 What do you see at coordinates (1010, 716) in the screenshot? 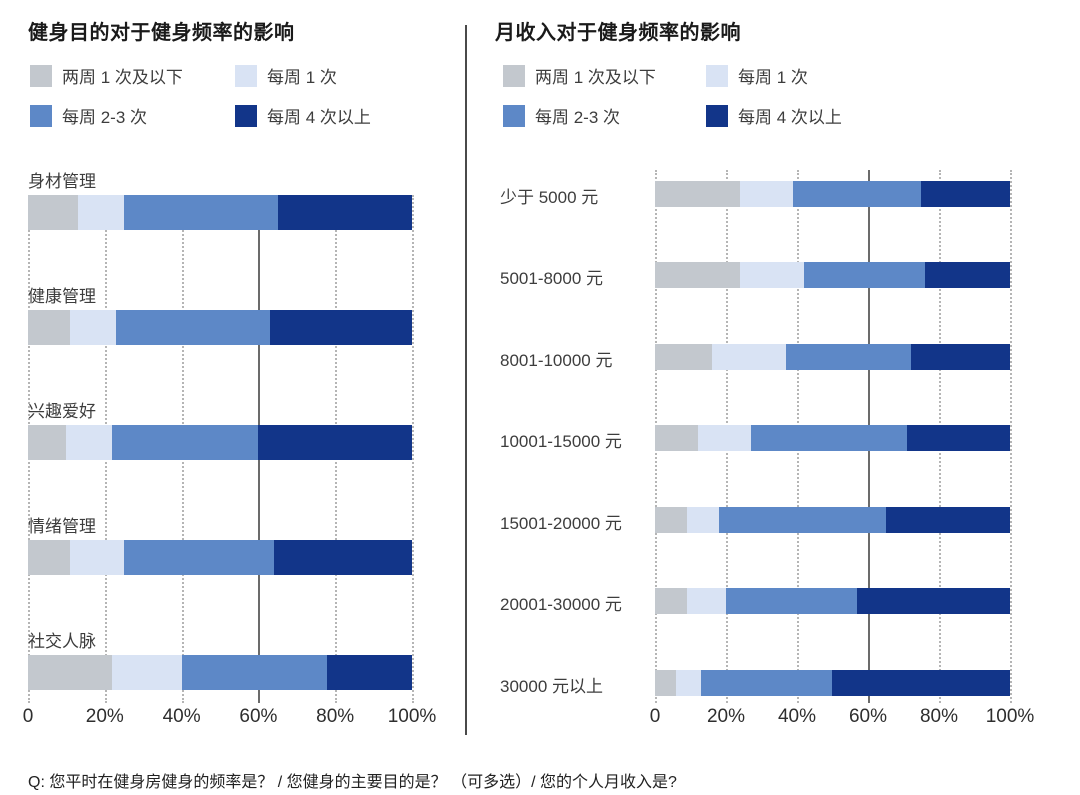
I see `axis-tick-label: 100%` at bounding box center [1010, 716].